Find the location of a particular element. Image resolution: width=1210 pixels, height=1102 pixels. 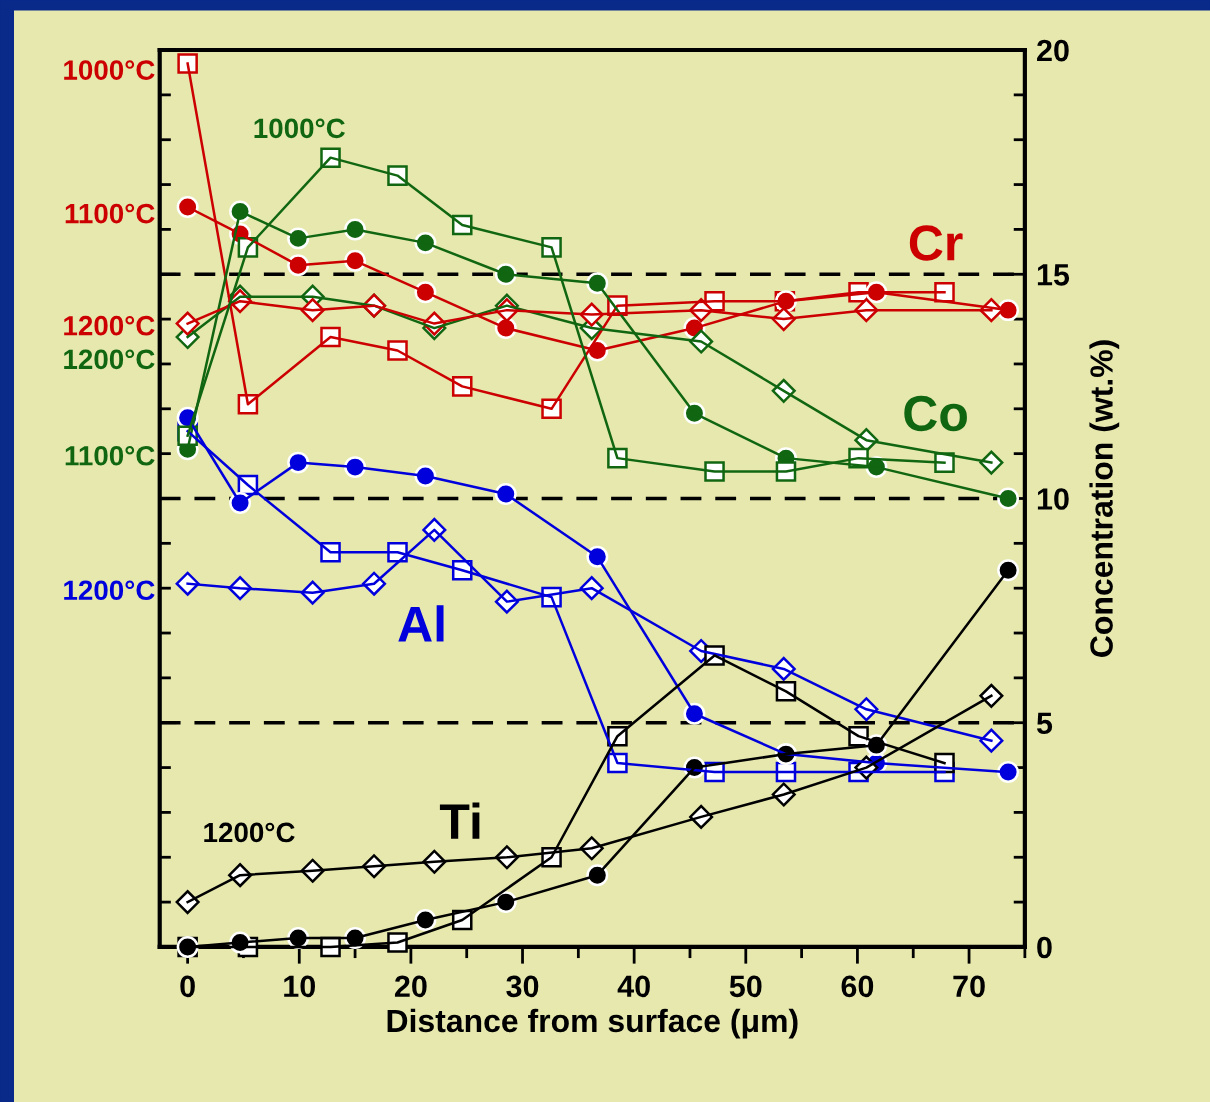

annotation: Co is located at coordinates (935, 413).